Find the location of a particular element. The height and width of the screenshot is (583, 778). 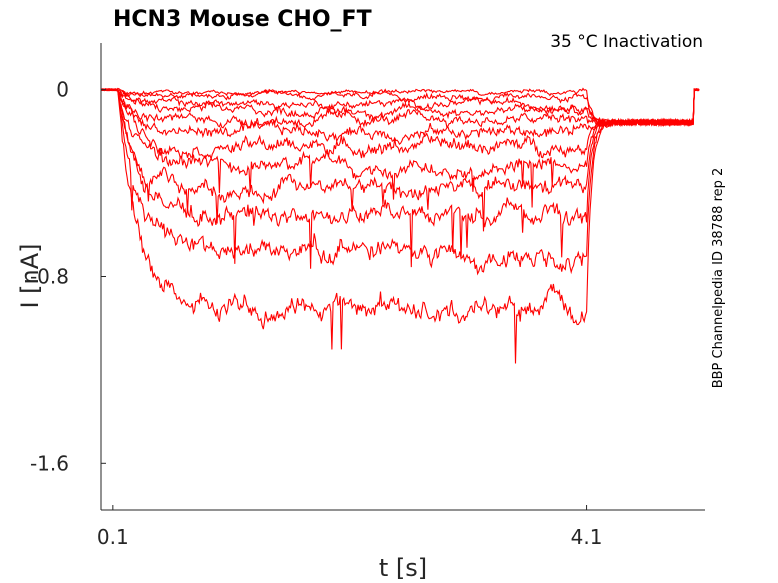

x-tick-label: 0.1 is located at coordinates (113, 537).